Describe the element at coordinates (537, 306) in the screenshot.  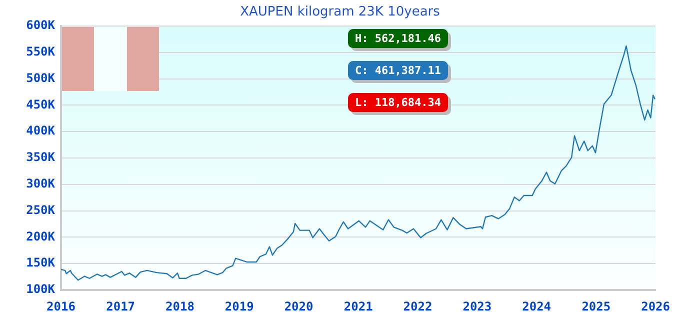
I see `x-tick-label: 2024` at that location.